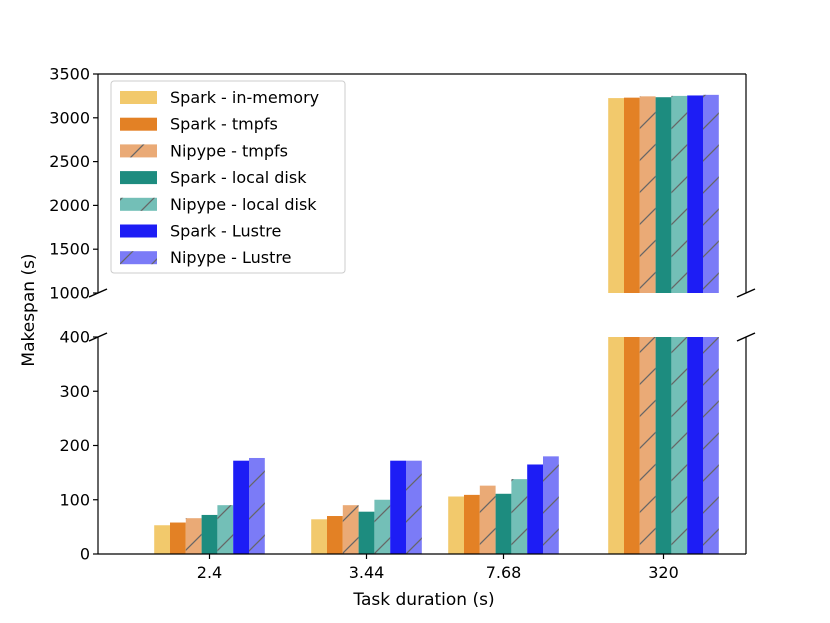  Describe the element at coordinates (746, 293) in the screenshot. I see `axis-break-mark-upper-right` at that location.